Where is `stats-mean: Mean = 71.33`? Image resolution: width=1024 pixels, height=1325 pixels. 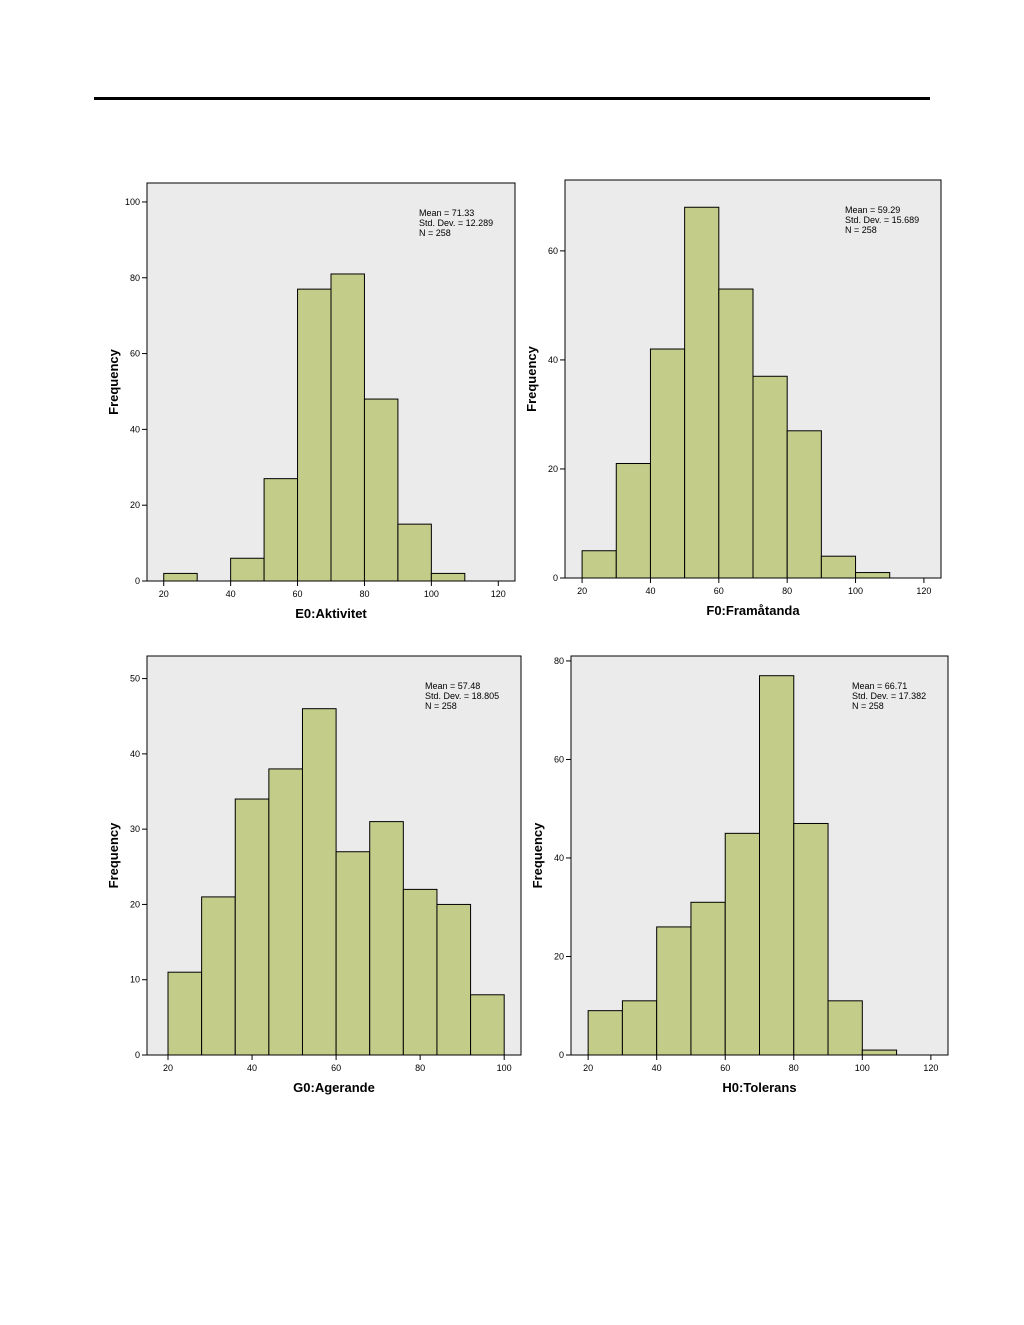
stats-mean: Mean = 71.33 is located at coordinates (446, 213).